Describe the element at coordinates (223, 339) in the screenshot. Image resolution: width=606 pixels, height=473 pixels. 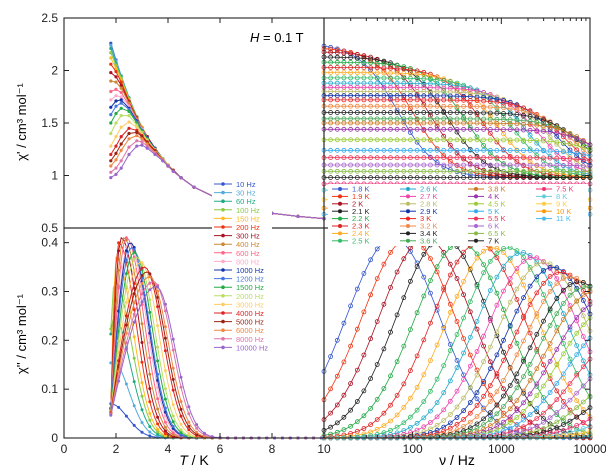
I see `freq-legend-marker` at that location.